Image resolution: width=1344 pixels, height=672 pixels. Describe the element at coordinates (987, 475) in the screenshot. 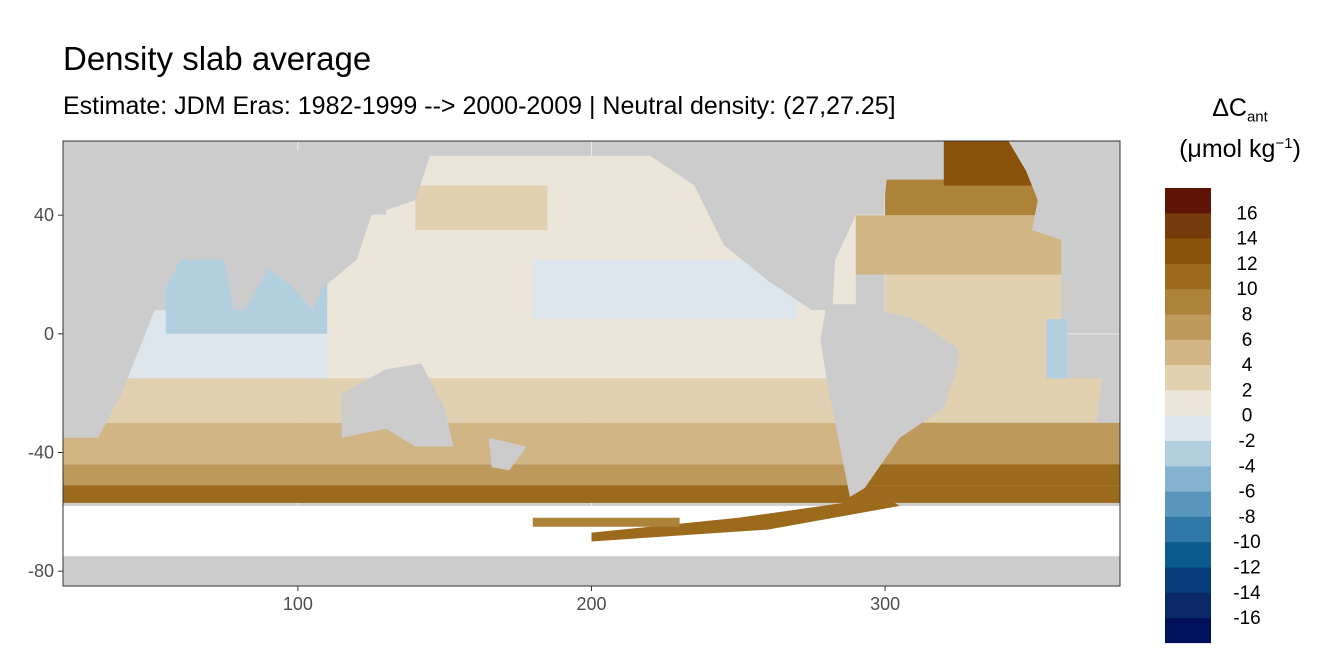

I see `ocean-satl-deep` at that location.